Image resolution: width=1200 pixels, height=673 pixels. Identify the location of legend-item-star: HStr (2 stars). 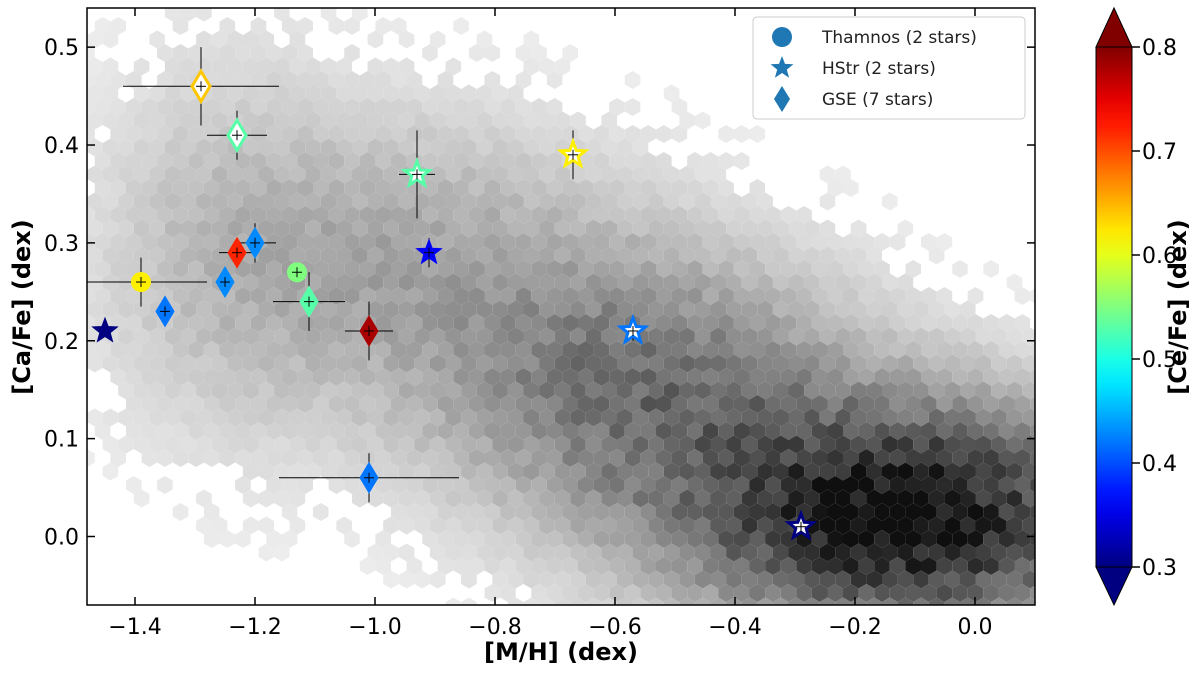
(853, 67).